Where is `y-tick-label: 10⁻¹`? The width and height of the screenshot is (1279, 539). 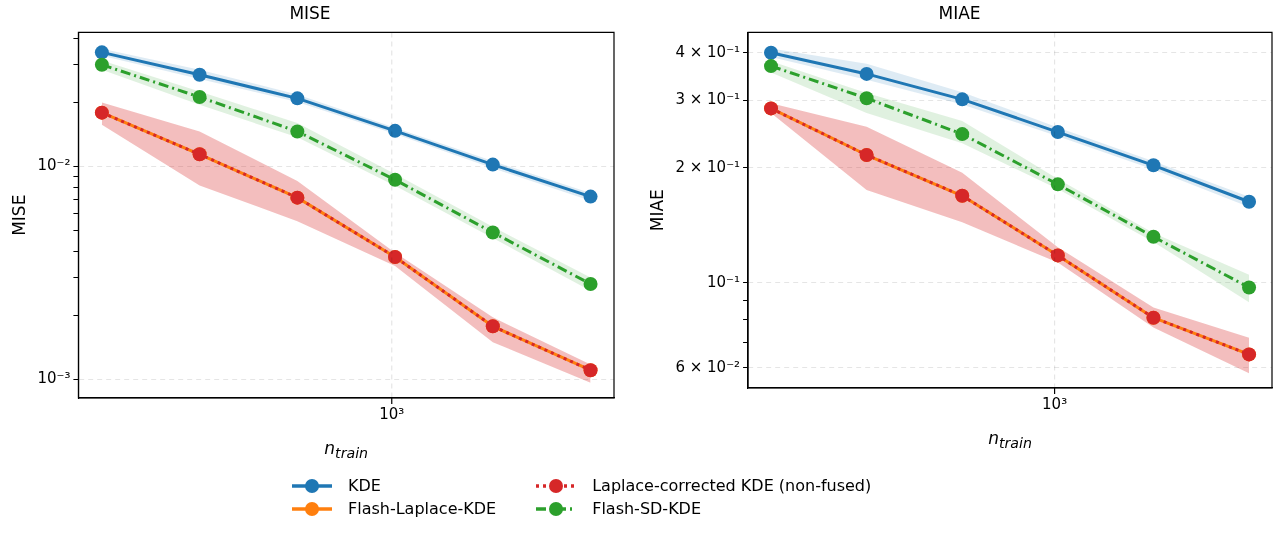
y-tick-label: 10⁻¹ is located at coordinates (724, 281).